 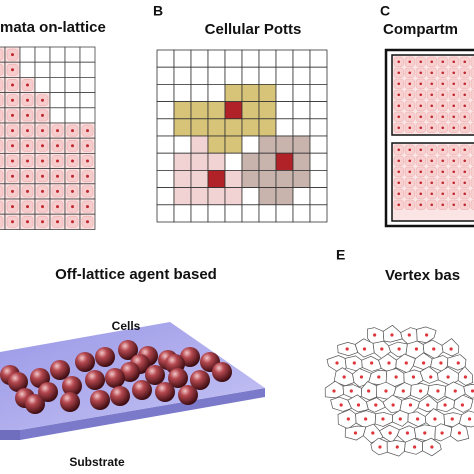 What do you see at coordinates (253, 29) in the screenshot?
I see `panel-title: Cellular Potts` at bounding box center [253, 29].